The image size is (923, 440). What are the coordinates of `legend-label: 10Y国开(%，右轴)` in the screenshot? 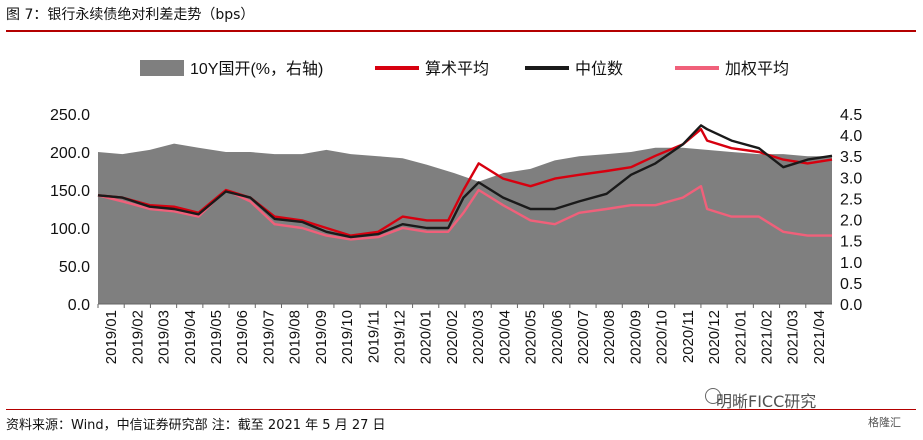 It's located at (256, 69).